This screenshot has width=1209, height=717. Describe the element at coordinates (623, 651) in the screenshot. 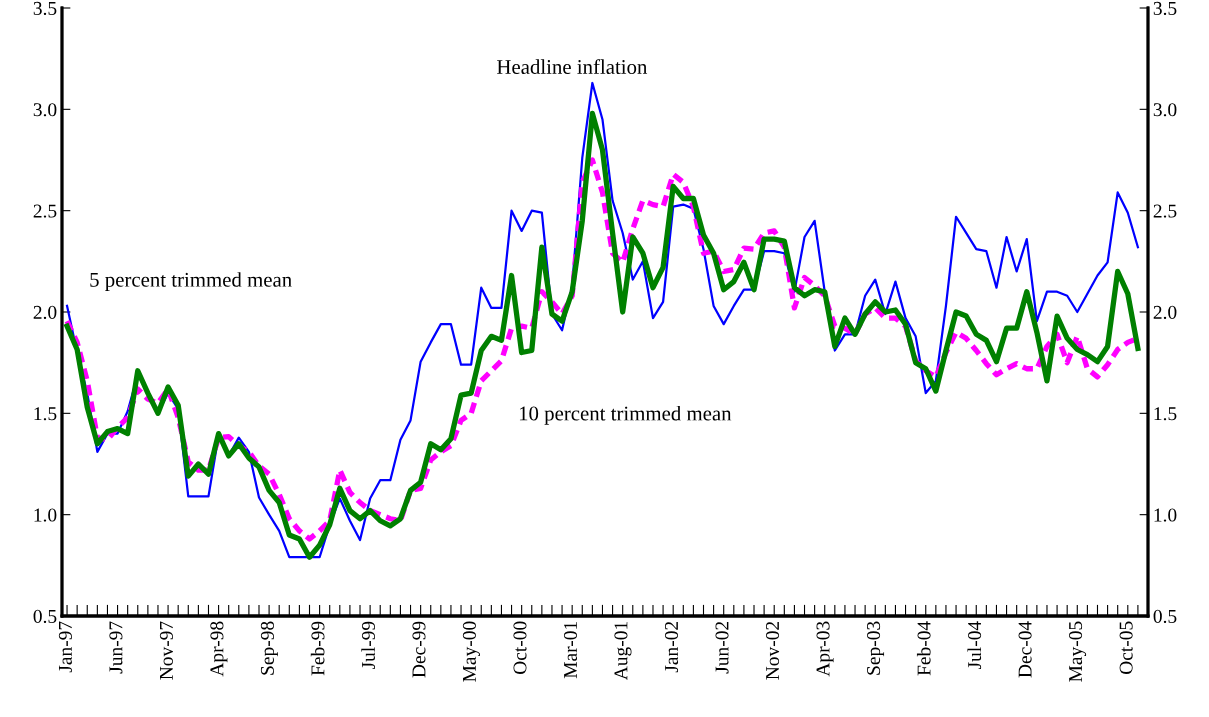

I see `x-tick-label: Aug-01` at that location.